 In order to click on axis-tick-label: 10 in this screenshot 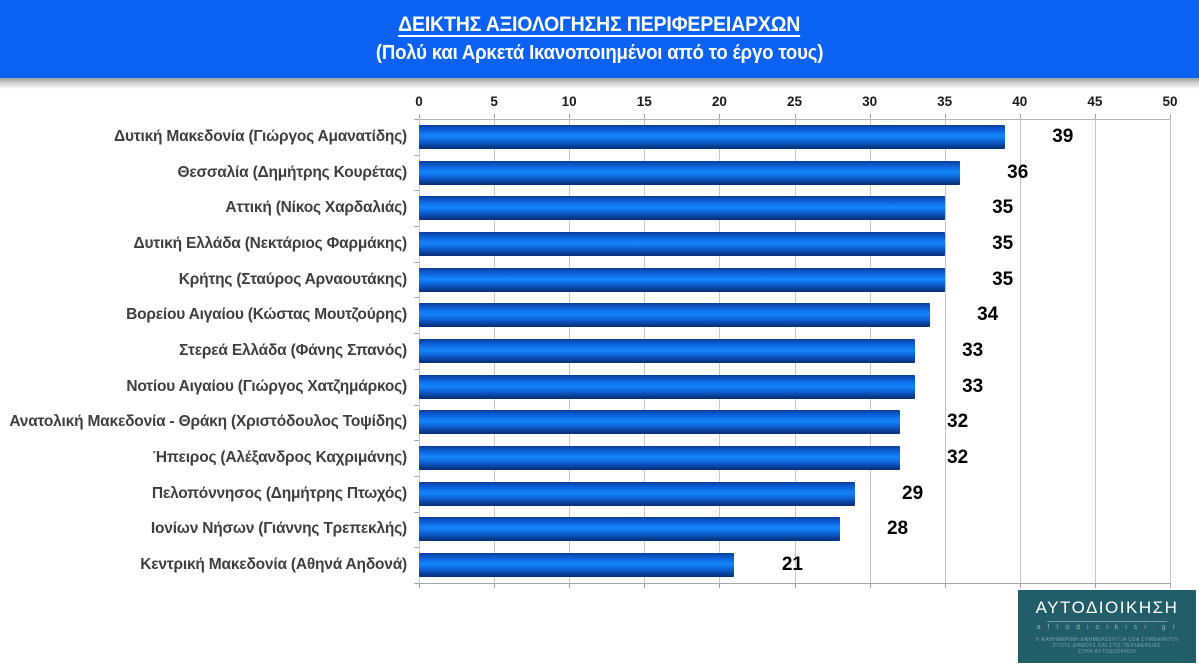, I will do `click(569, 101)`.